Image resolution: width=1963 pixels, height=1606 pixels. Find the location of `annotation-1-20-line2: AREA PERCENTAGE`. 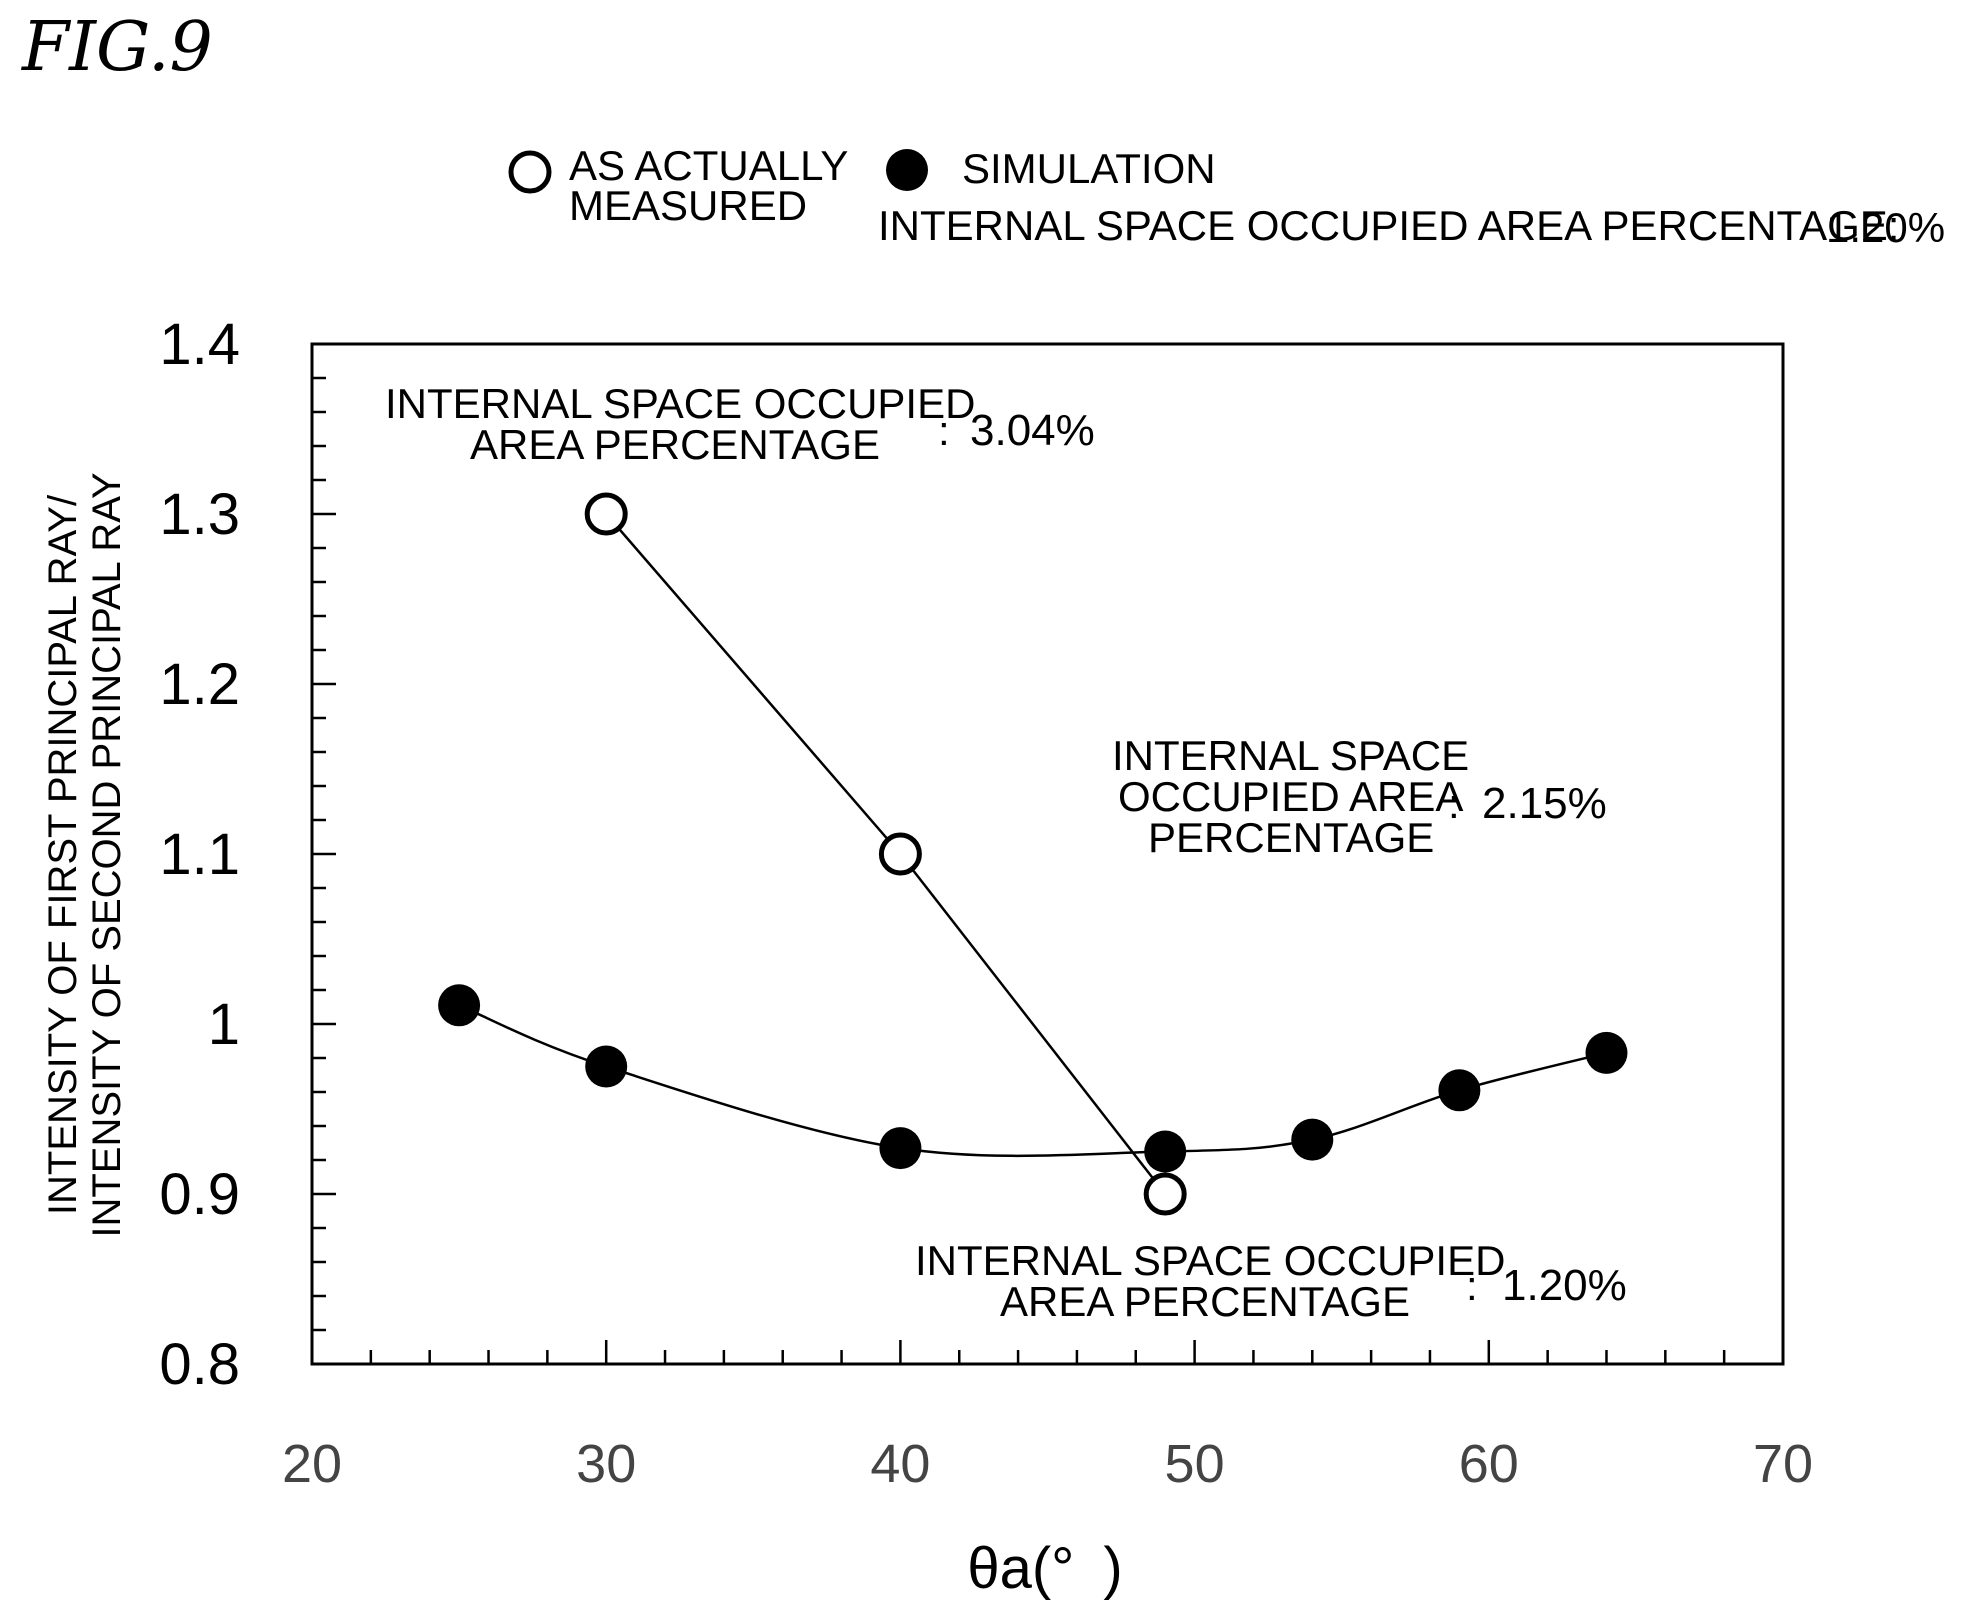

annotation-1-20-line2: AREA PERCENTAGE is located at coordinates (1205, 1301).